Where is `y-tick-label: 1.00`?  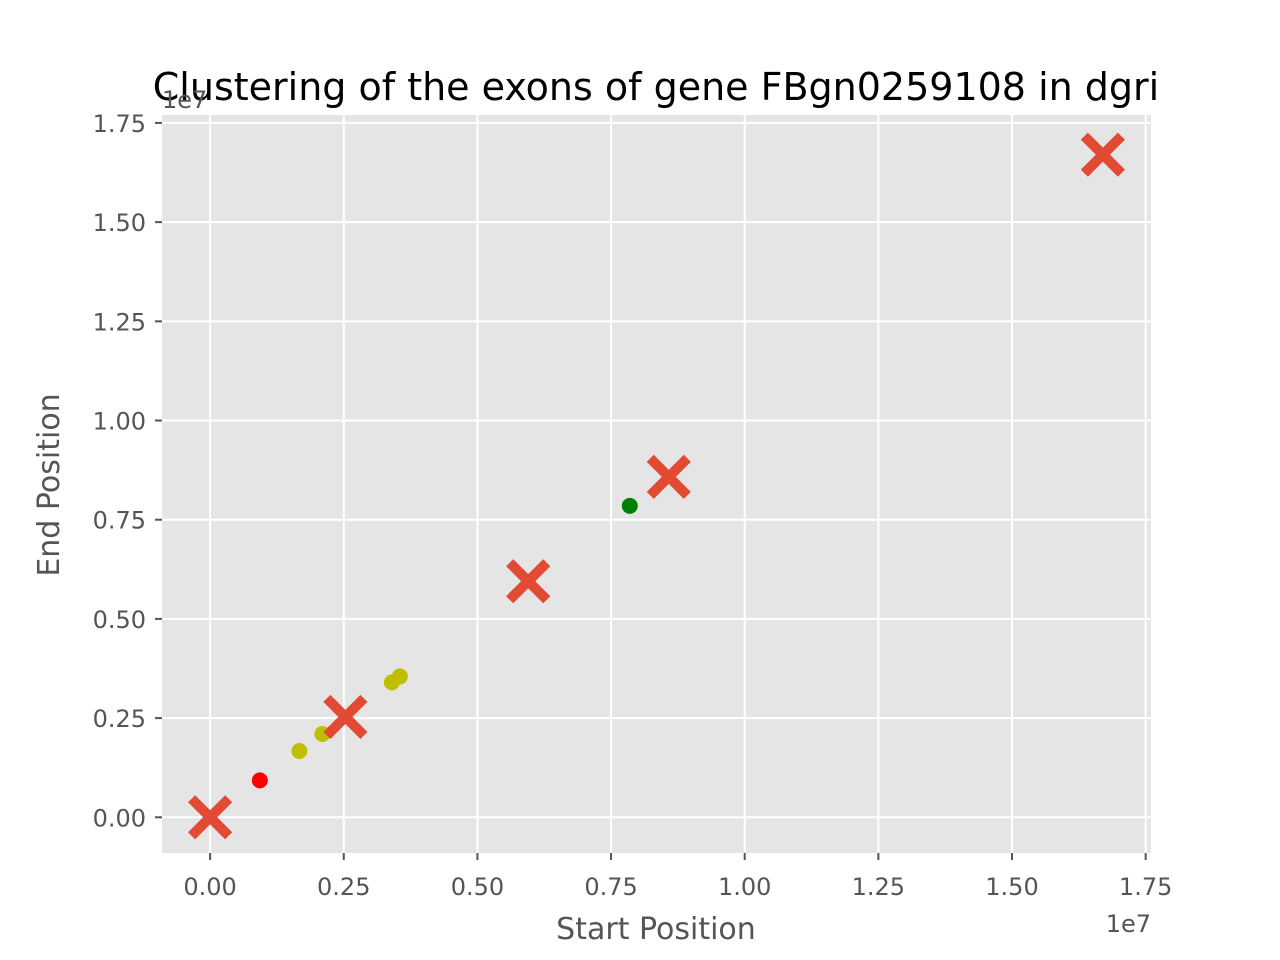 y-tick-label: 1.00 is located at coordinates (119, 422).